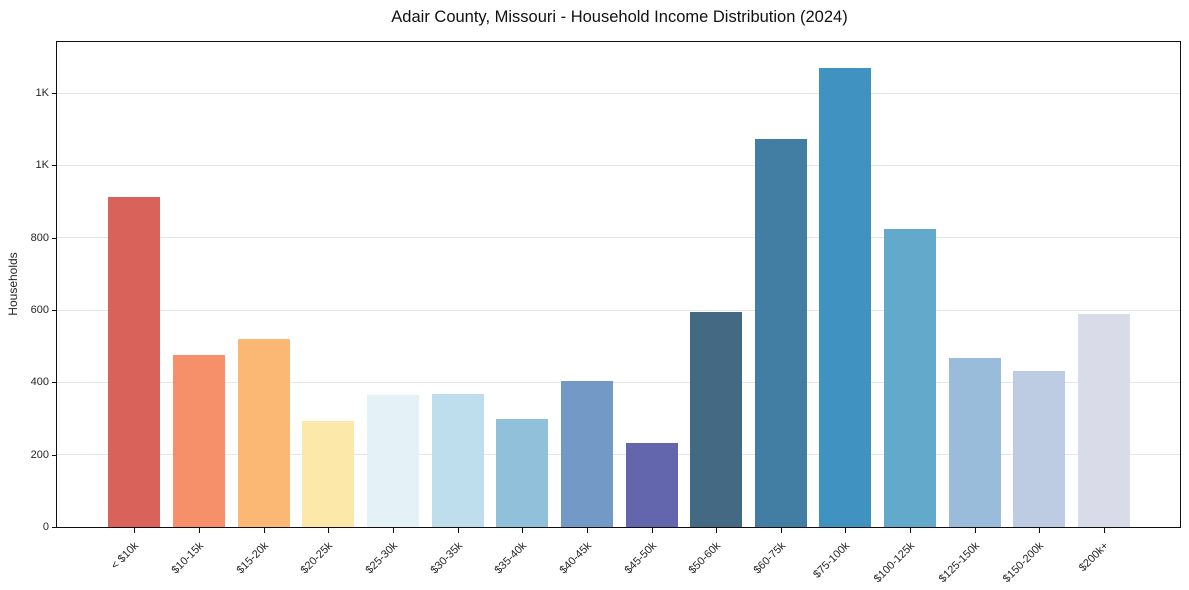  Describe the element at coordinates (39, 309) in the screenshot. I see `y-tick-label: 600` at that location.